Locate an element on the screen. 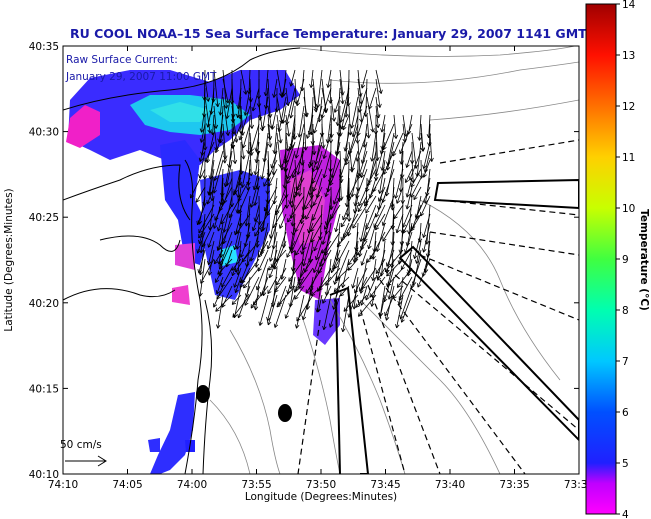 The image size is (651, 519). y-tick-label: 40:20 is located at coordinates (44, 304).